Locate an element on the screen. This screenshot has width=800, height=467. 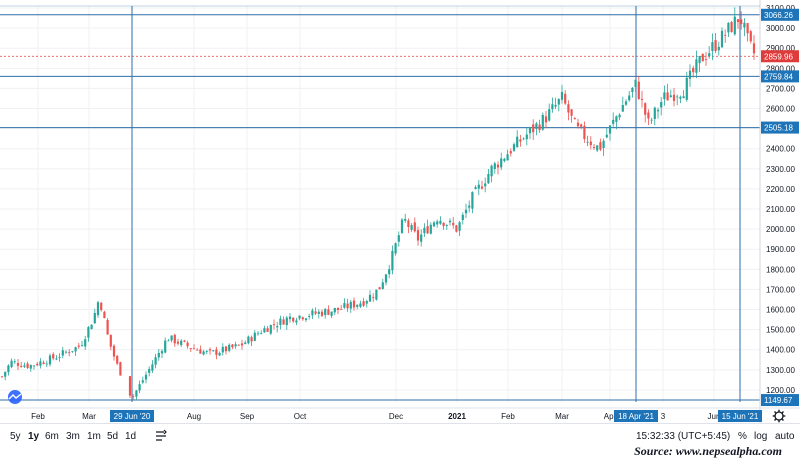
percent-toggle: % is located at coordinates (742, 436).